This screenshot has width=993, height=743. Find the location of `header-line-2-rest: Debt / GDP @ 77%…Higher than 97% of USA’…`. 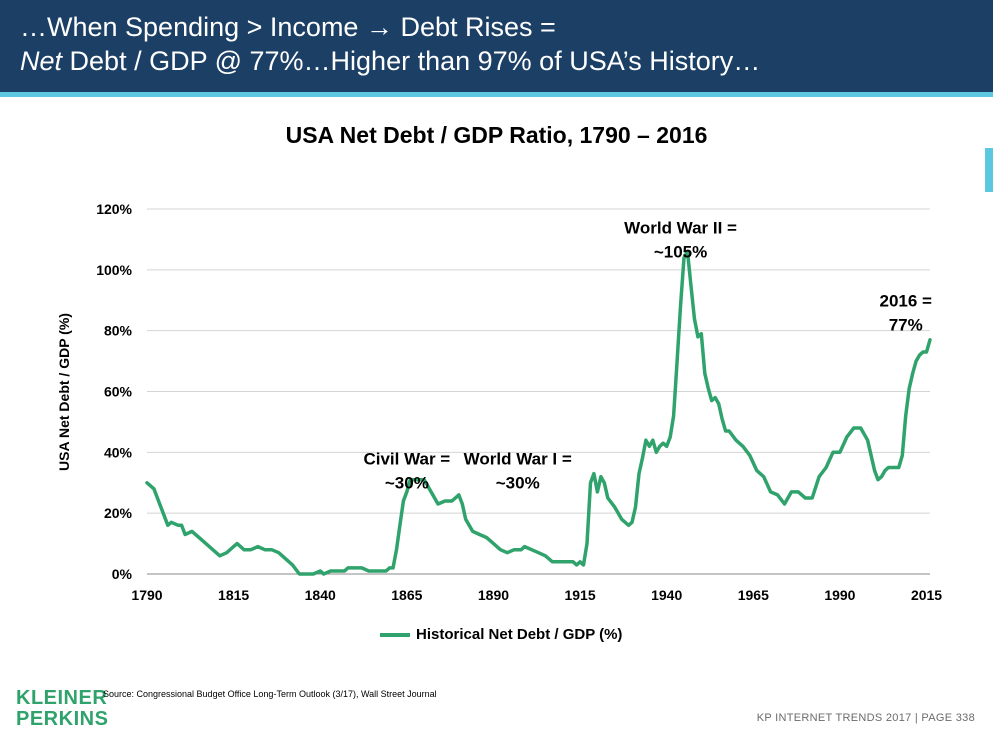

header-line-2-rest: Debt / GDP @ 77%…Higher than 97% of USA’… is located at coordinates (411, 61).